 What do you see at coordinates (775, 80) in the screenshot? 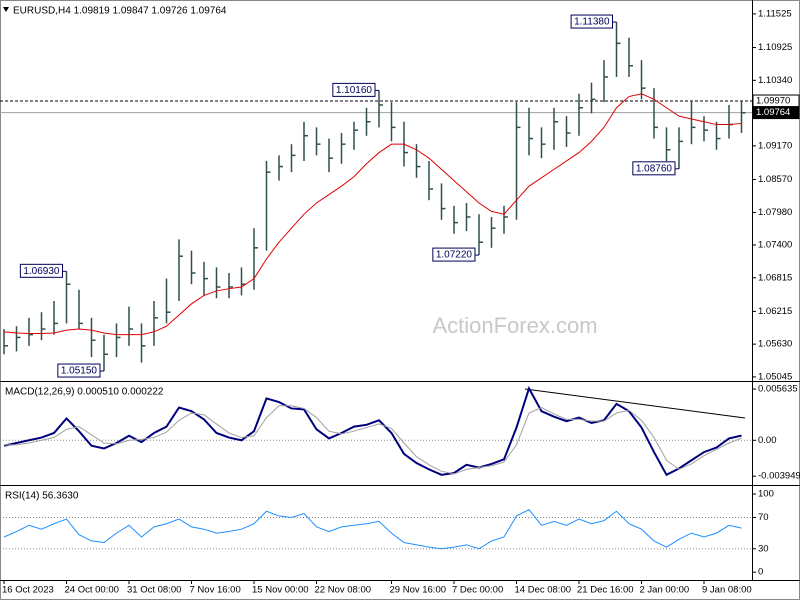
I see `y-tick-label: 1.10340` at bounding box center [775, 80].